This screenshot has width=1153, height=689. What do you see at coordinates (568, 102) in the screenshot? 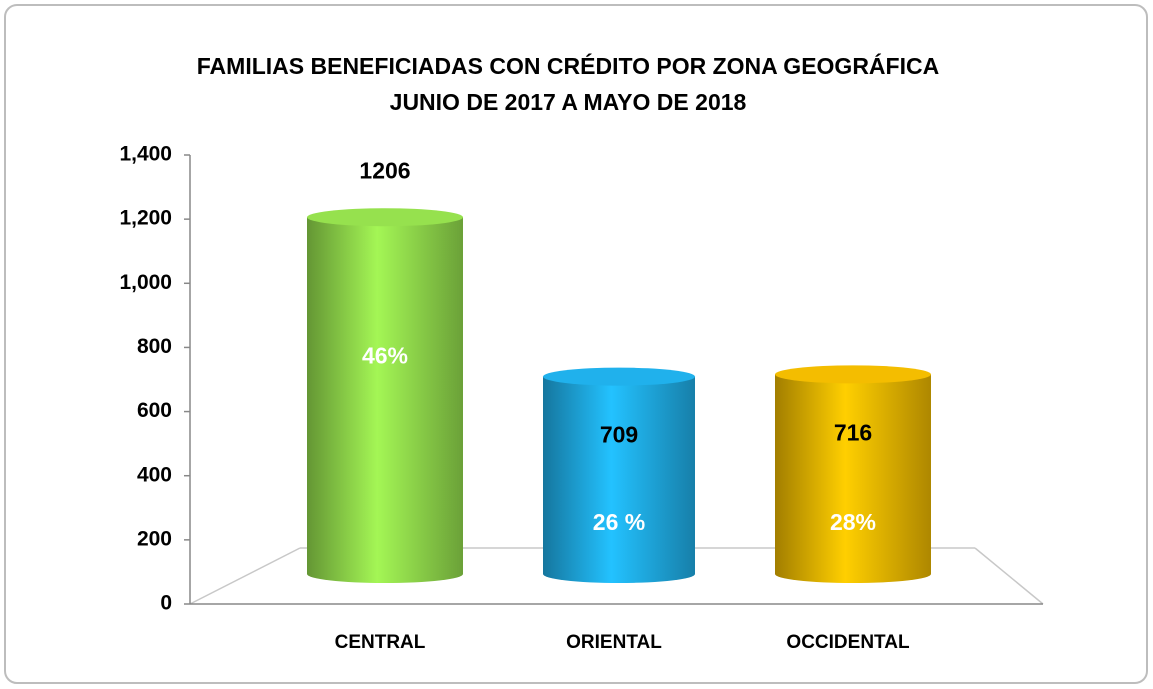
I see `chart-subtitle: JUNIO DE 2017 A MAYO DE 2018` at bounding box center [568, 102].